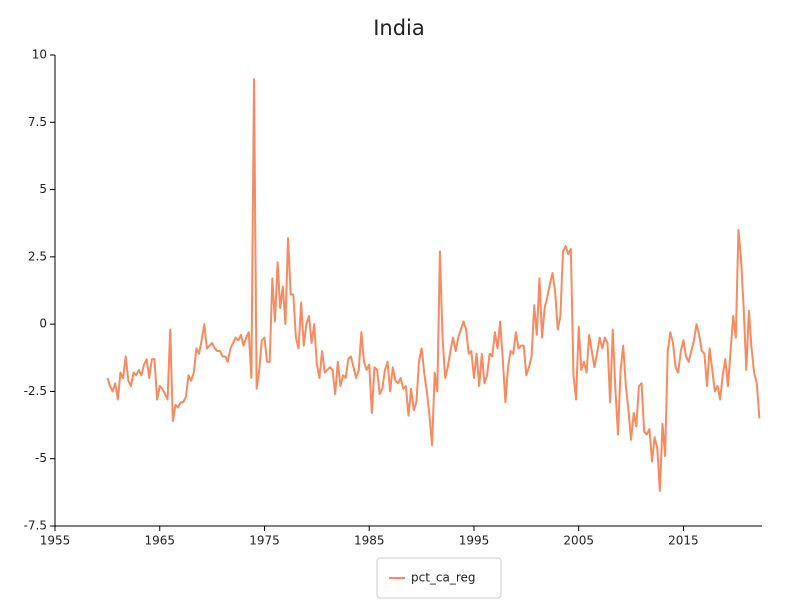 This screenshot has height=600, width=800. I want to click on x-tick-label: 1975, so click(264, 541).